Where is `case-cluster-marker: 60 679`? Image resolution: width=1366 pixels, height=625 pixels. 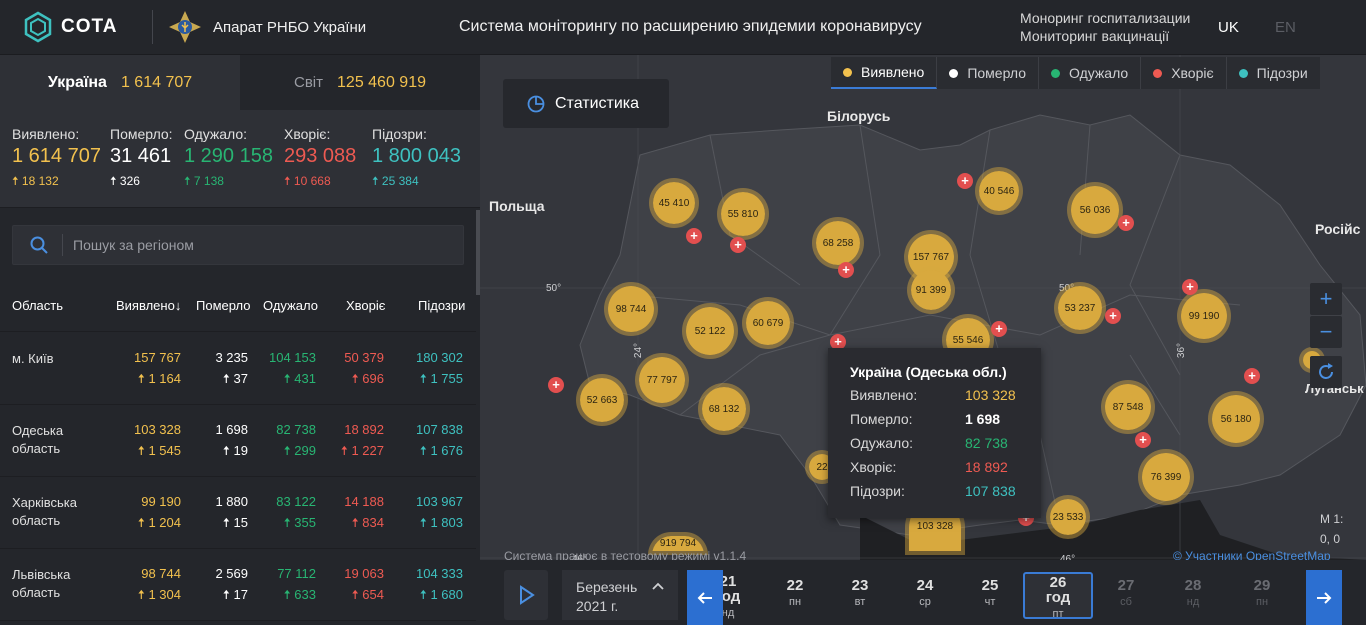 case-cluster-marker: 60 679 is located at coordinates (768, 323).